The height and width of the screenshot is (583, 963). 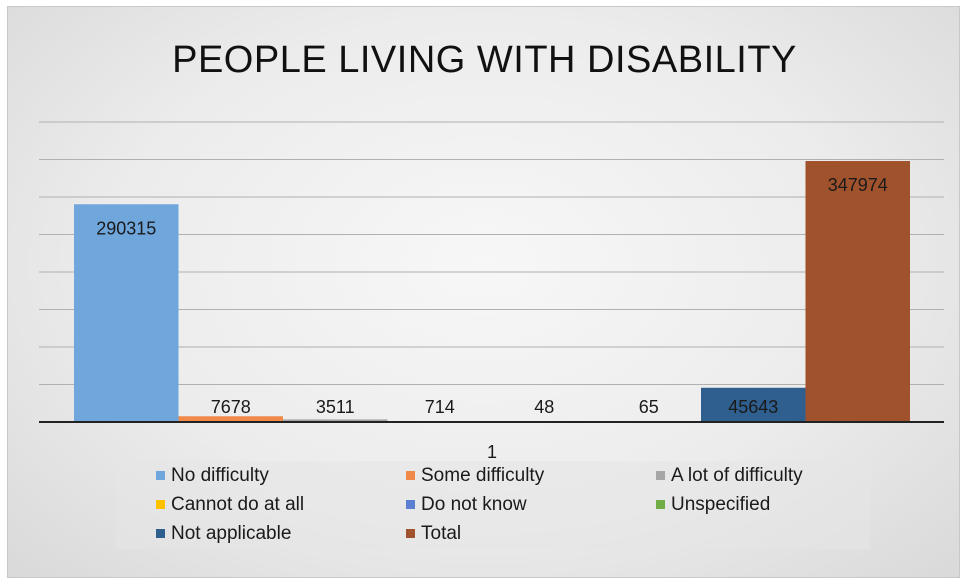 I want to click on data-label: 290315, so click(x=126, y=228).